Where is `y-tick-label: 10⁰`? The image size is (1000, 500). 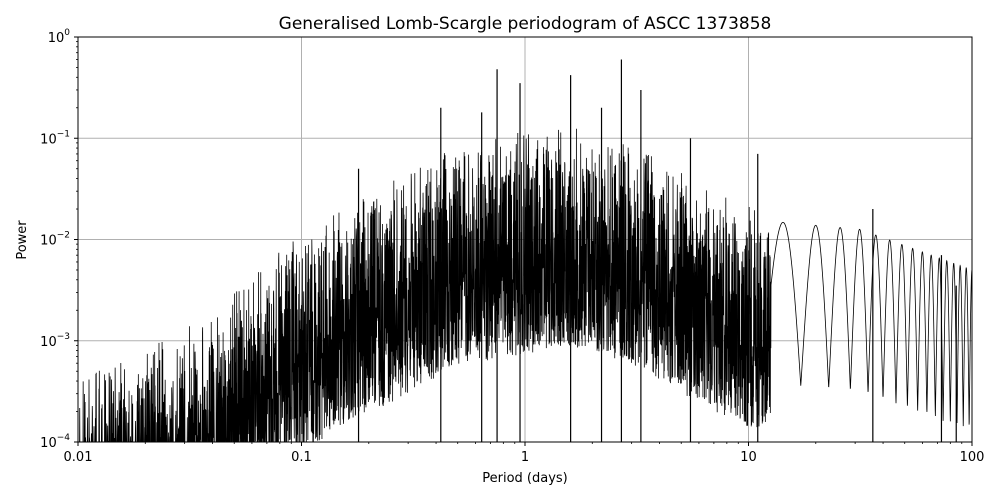 y-tick-label: 10⁰ is located at coordinates (59, 37).